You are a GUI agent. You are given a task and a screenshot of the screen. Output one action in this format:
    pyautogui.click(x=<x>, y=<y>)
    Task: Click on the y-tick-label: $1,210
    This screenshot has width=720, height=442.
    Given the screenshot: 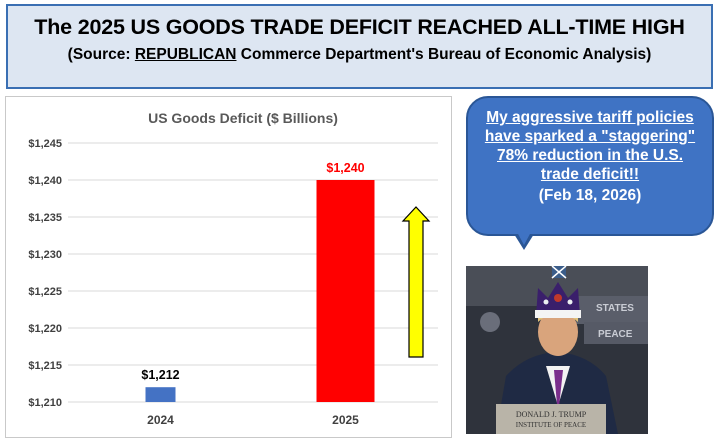 What is the action you would take?
    pyautogui.click(x=45, y=403)
    